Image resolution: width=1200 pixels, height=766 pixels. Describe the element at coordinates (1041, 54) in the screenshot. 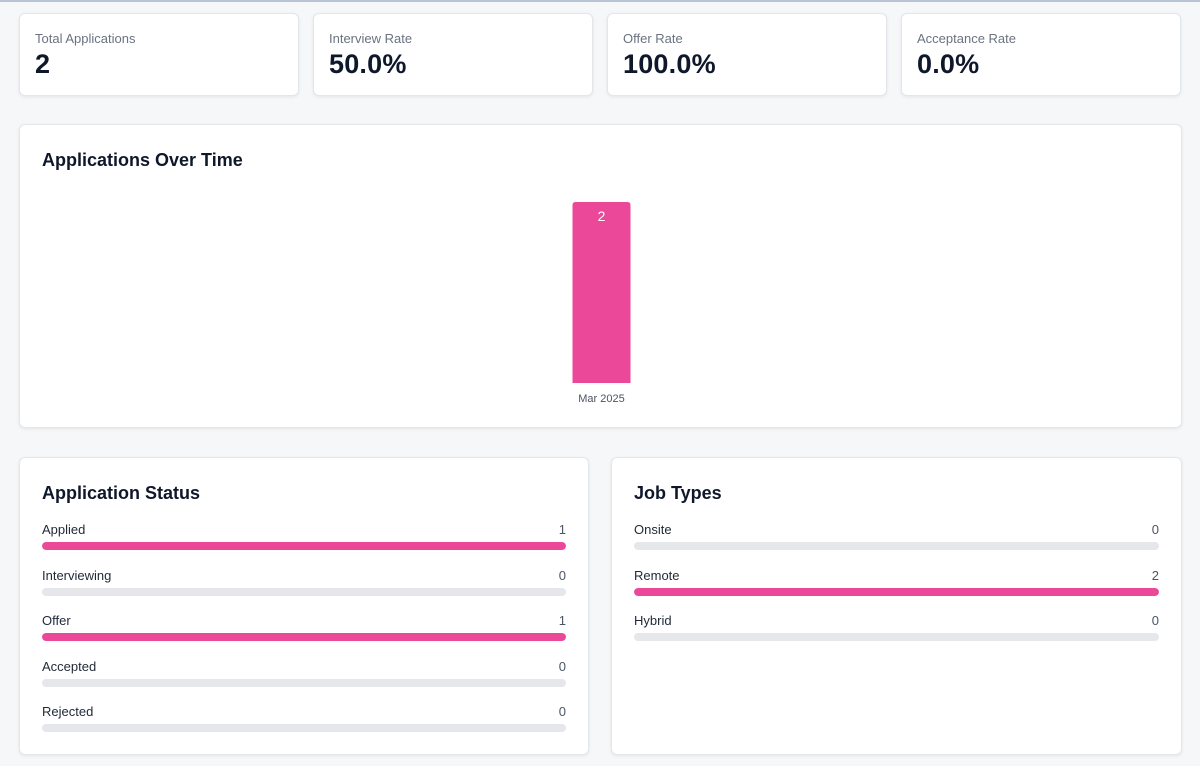

I see `stat-card-acceptance-rate: Acceptance Rate 0.0%` at that location.